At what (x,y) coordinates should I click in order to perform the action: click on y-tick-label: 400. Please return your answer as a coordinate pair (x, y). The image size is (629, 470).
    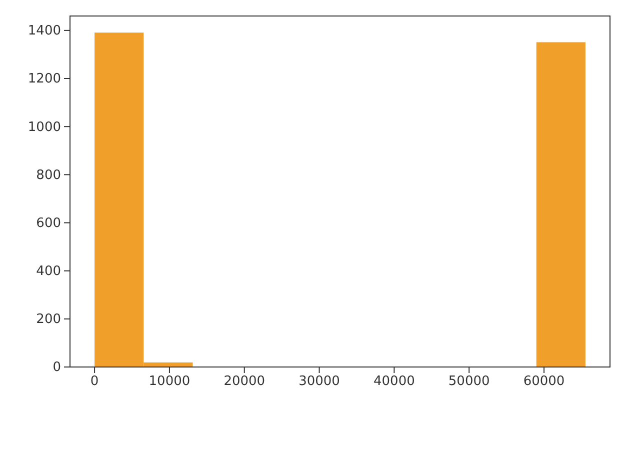
    Looking at the image, I should click on (48, 271).